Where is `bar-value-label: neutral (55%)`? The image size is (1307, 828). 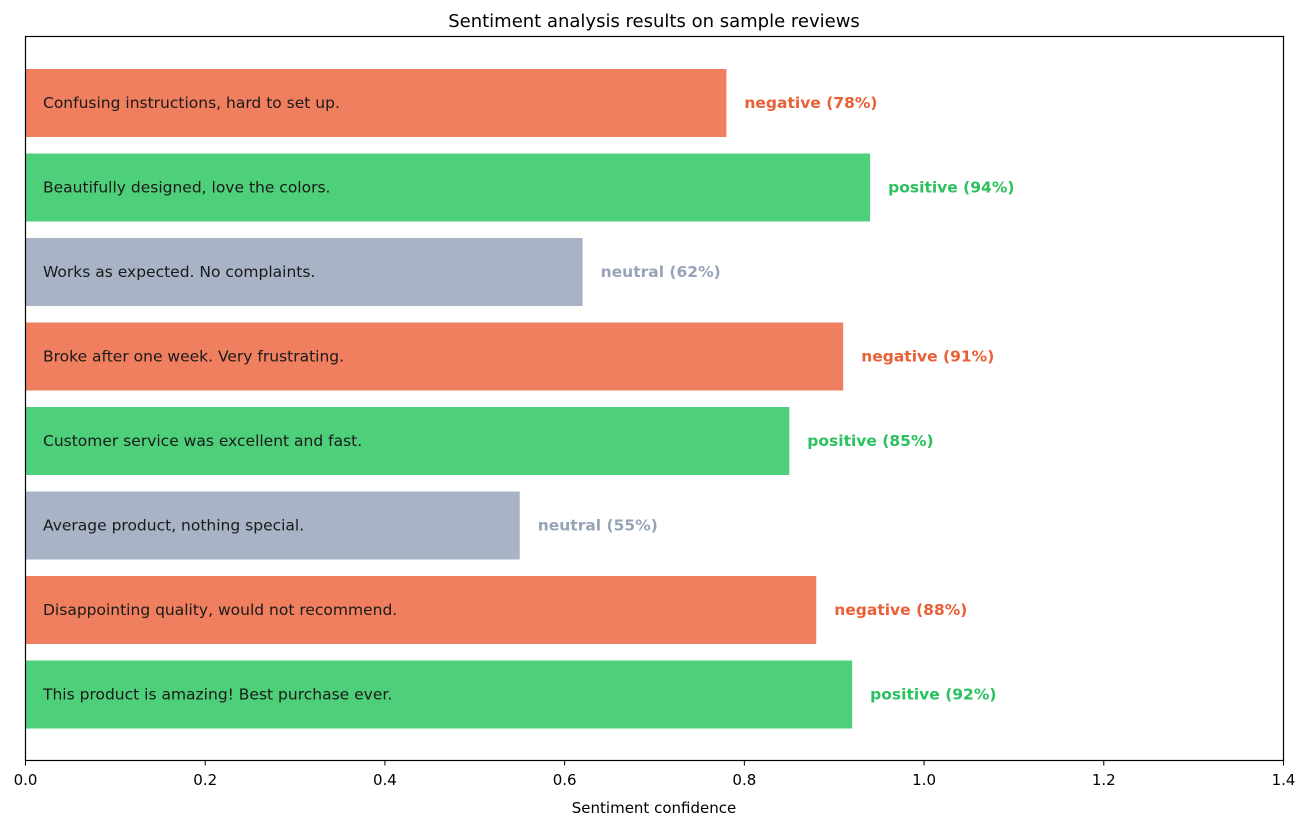 bar-value-label: neutral (55%) is located at coordinates (598, 526).